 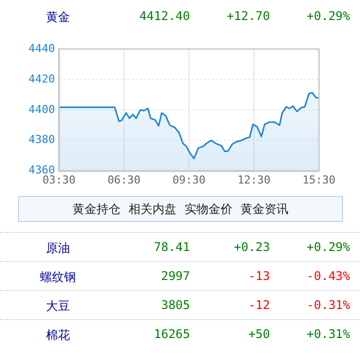 What do you see at coordinates (328, 276) in the screenshot?
I see `text: -0.43%` at bounding box center [328, 276].